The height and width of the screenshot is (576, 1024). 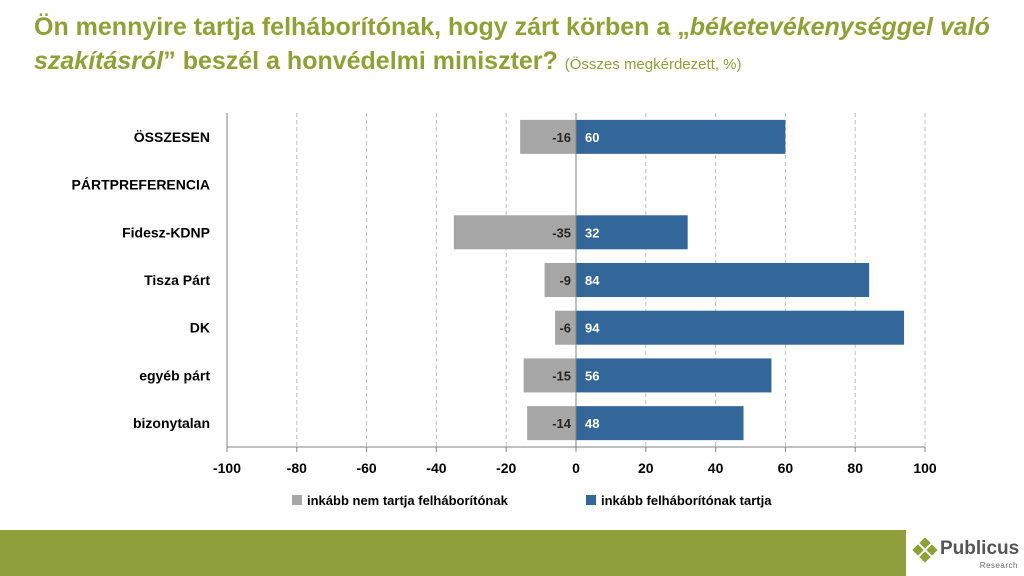 I want to click on category-label: Fidesz-KDNP, so click(x=166, y=232).